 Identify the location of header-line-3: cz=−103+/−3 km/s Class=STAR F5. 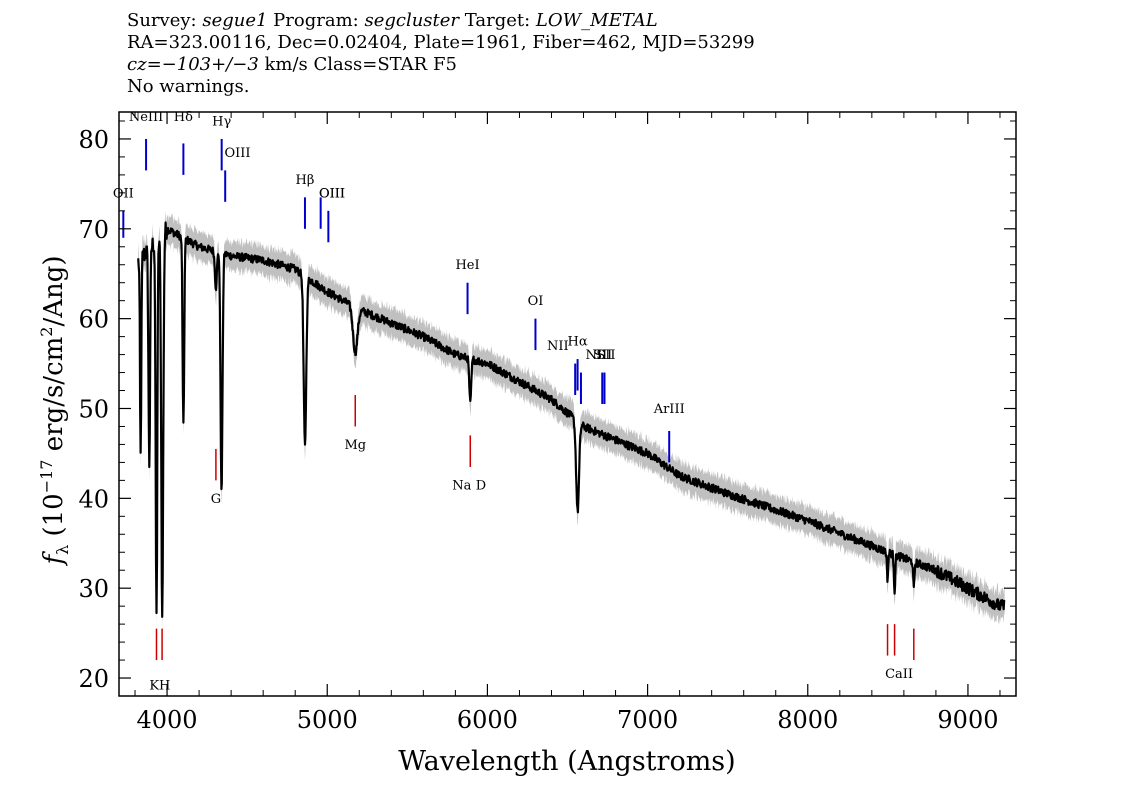
(441, 65).